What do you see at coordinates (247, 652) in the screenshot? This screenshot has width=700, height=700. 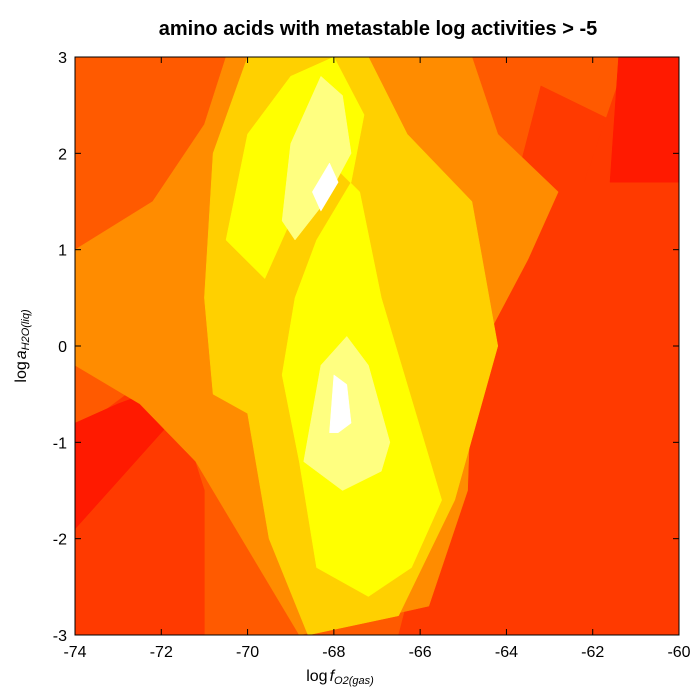 I see `x-tick-label: -70` at bounding box center [247, 652].